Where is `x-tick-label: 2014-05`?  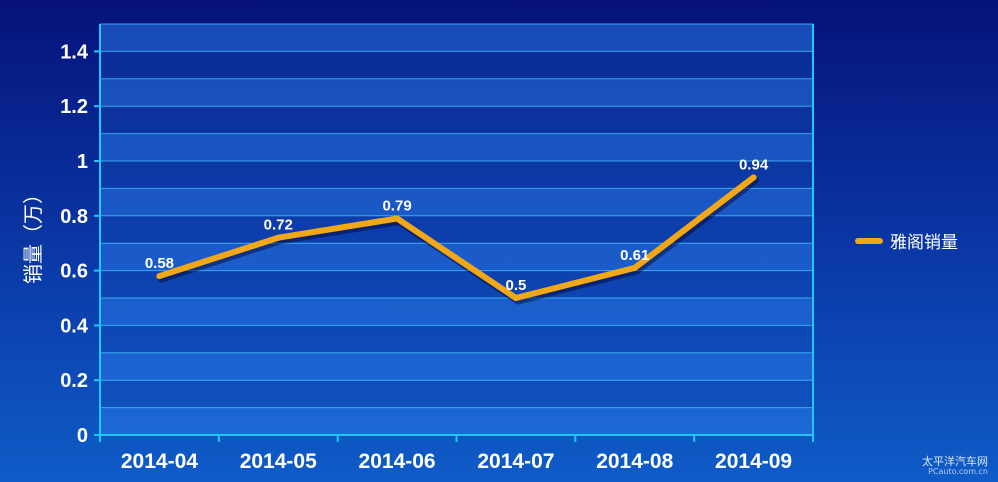
x-tick-label: 2014-05 is located at coordinates (278, 461).